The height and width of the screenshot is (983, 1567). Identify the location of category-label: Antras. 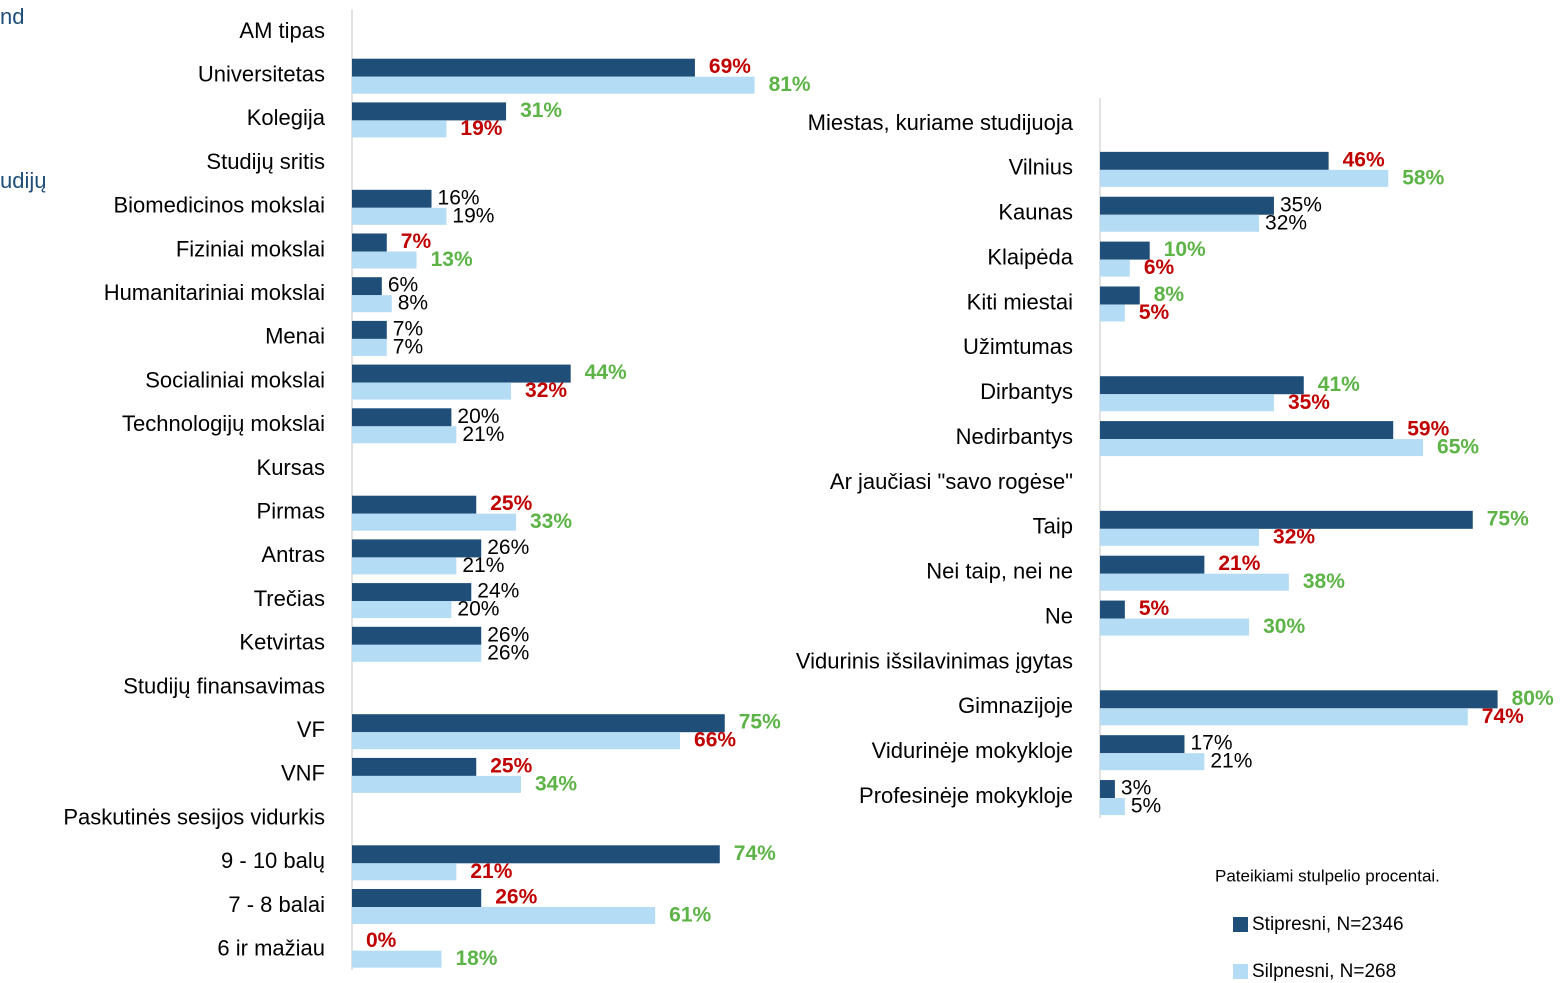
(293, 554).